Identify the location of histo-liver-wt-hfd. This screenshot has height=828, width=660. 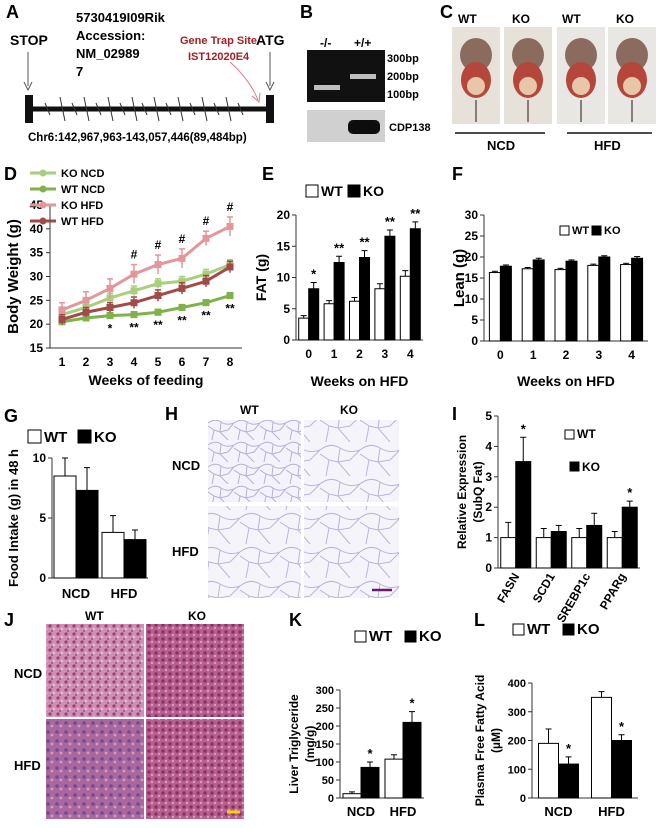
(95, 769).